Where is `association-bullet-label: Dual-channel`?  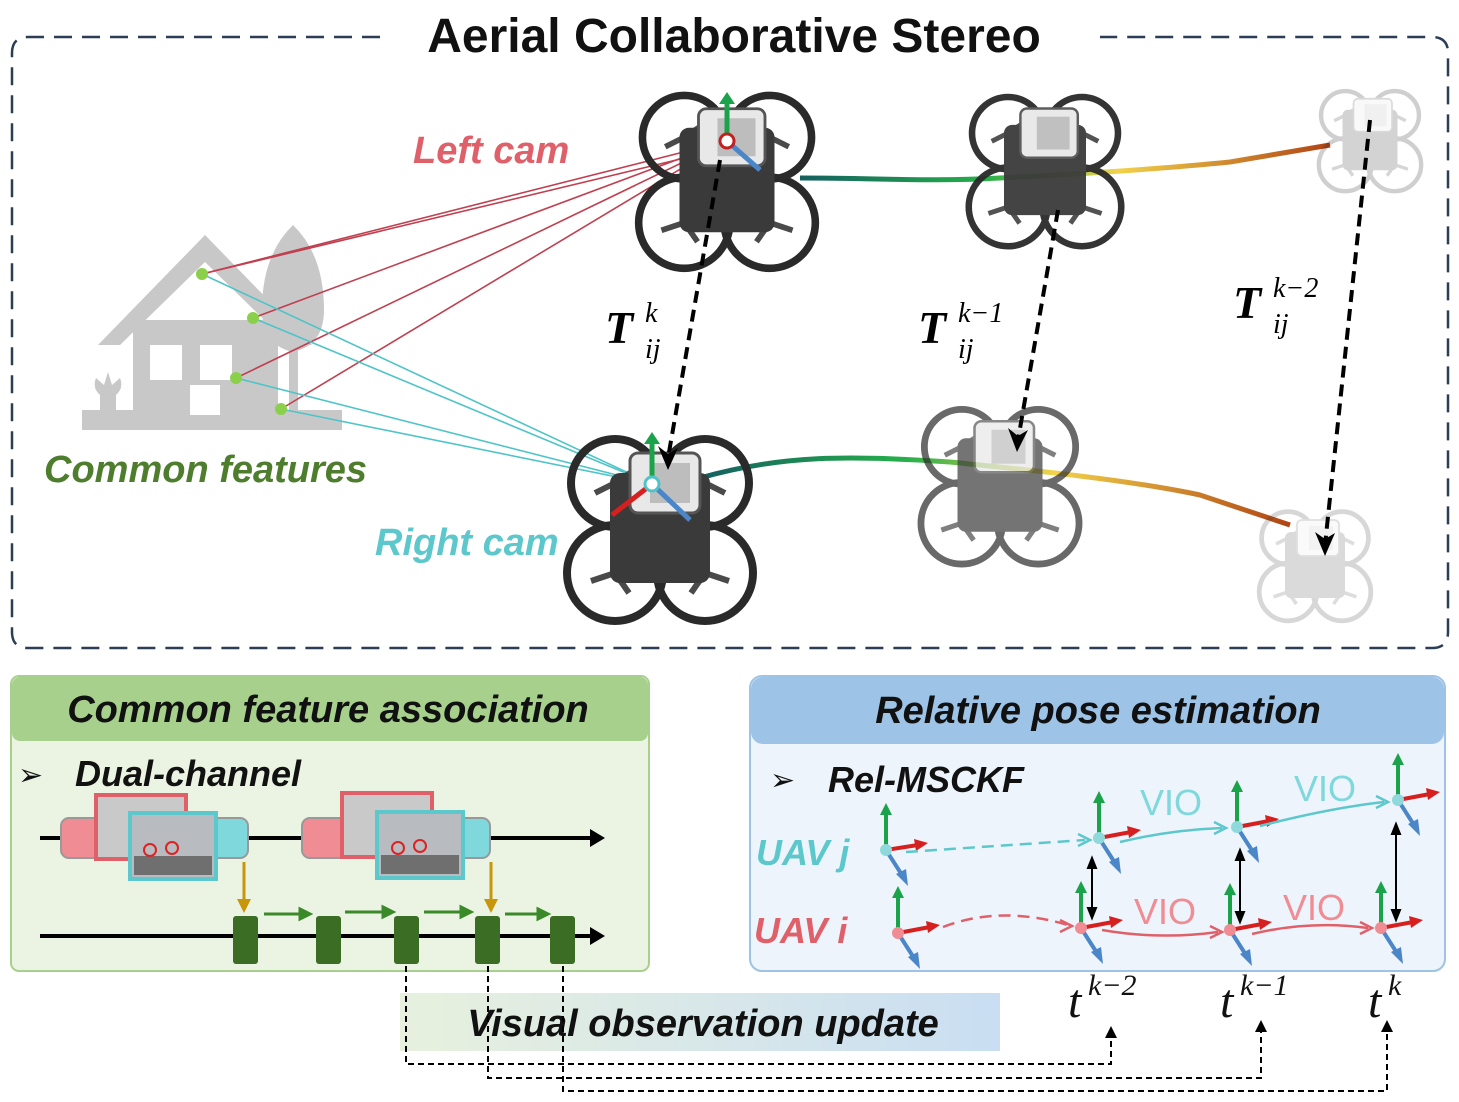 association-bullet-label: Dual-channel is located at coordinates (188, 773).